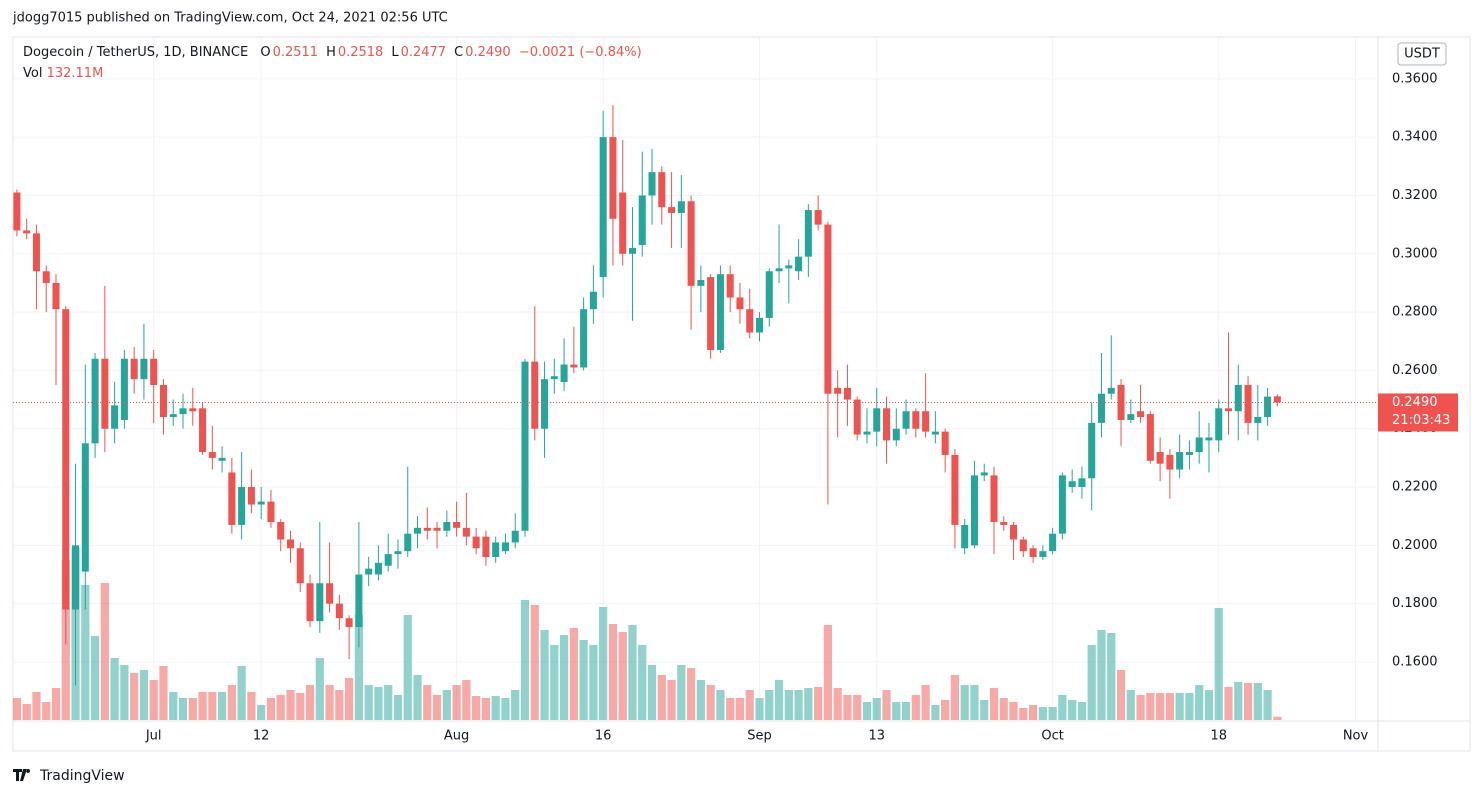 This screenshot has height=797, width=1478. Describe the element at coordinates (1218, 736) in the screenshot. I see `x-tick-label: 18` at that location.